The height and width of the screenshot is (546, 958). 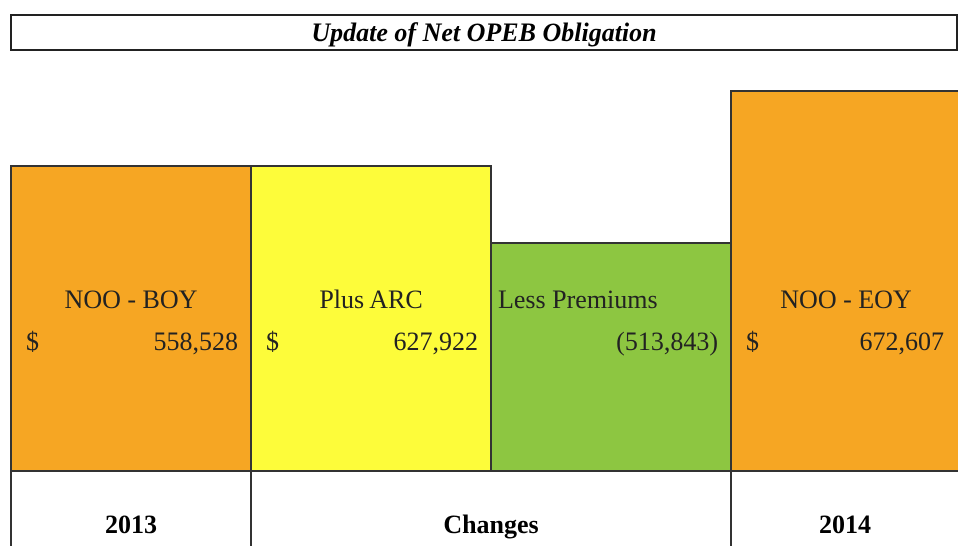 What do you see at coordinates (131, 318) in the screenshot?
I see `block-boy: NOO - BOY $ 558,528` at bounding box center [131, 318].